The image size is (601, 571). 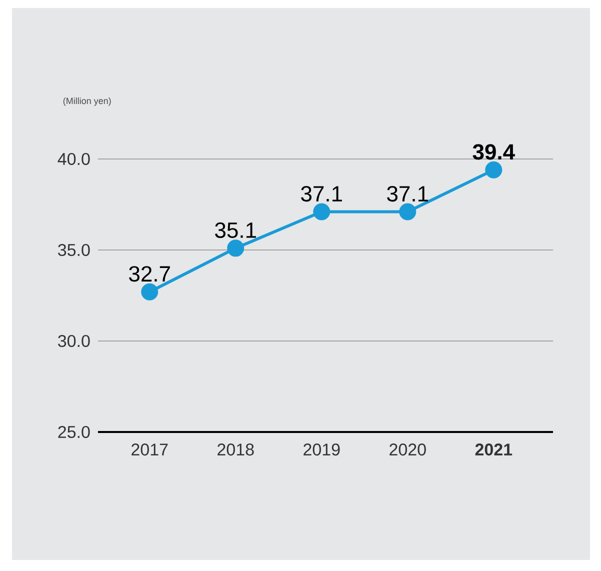 What do you see at coordinates (408, 450) in the screenshot?
I see `x-tick-label: 2020` at bounding box center [408, 450].